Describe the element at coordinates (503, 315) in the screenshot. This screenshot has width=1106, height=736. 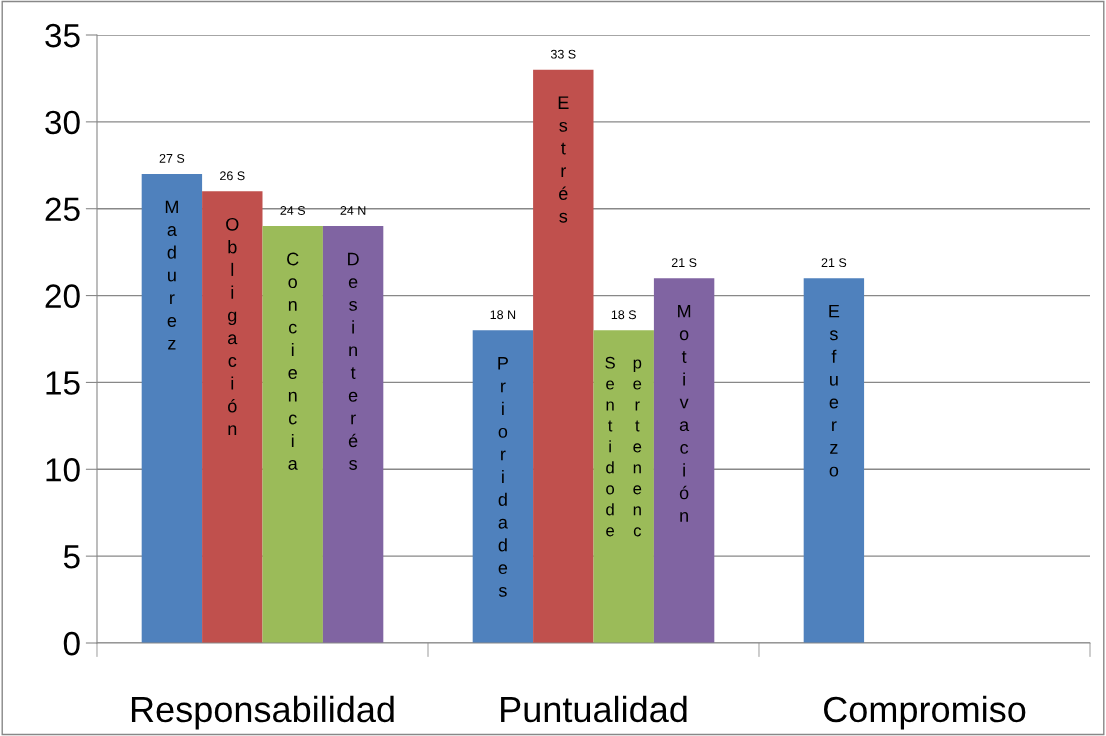
I see `data-label: 18 N` at that location.